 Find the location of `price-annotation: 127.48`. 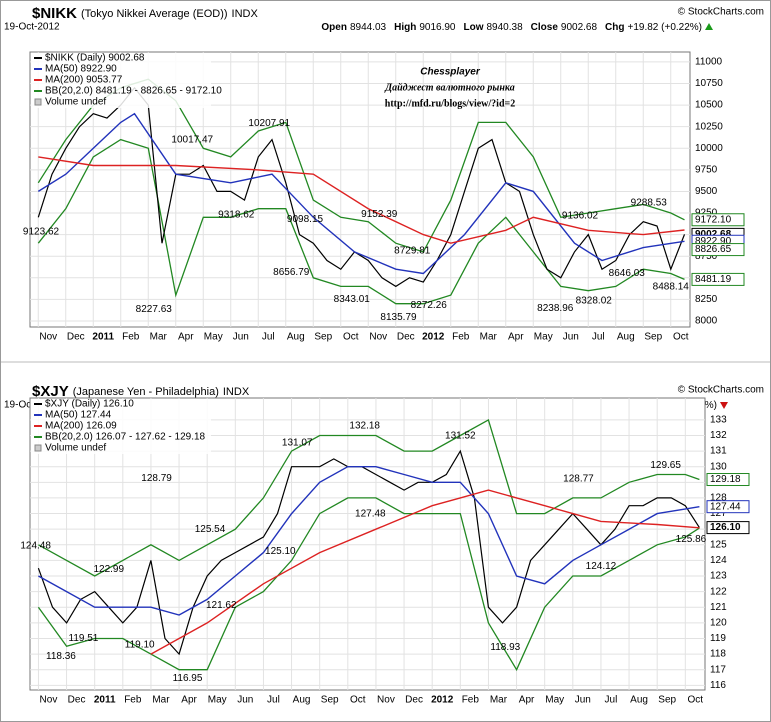

price-annotation: 127.48 is located at coordinates (370, 514).